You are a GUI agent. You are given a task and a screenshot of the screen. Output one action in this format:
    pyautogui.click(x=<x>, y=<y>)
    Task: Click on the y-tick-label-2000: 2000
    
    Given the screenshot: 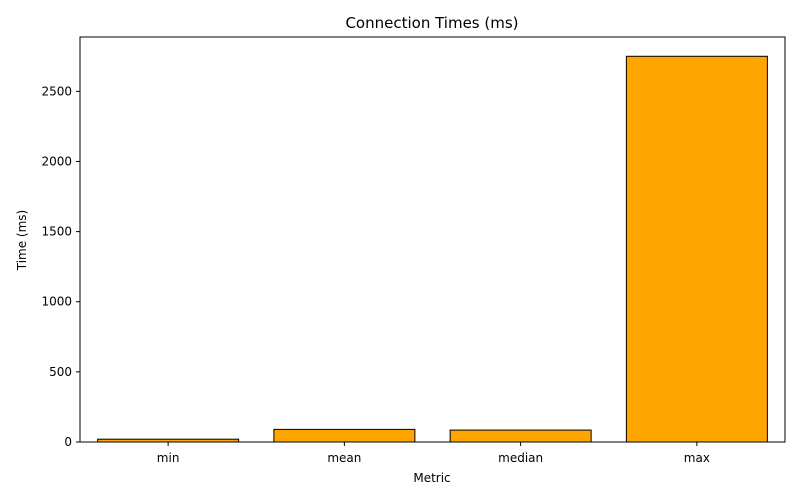 What is the action you would take?
    pyautogui.click(x=56, y=161)
    